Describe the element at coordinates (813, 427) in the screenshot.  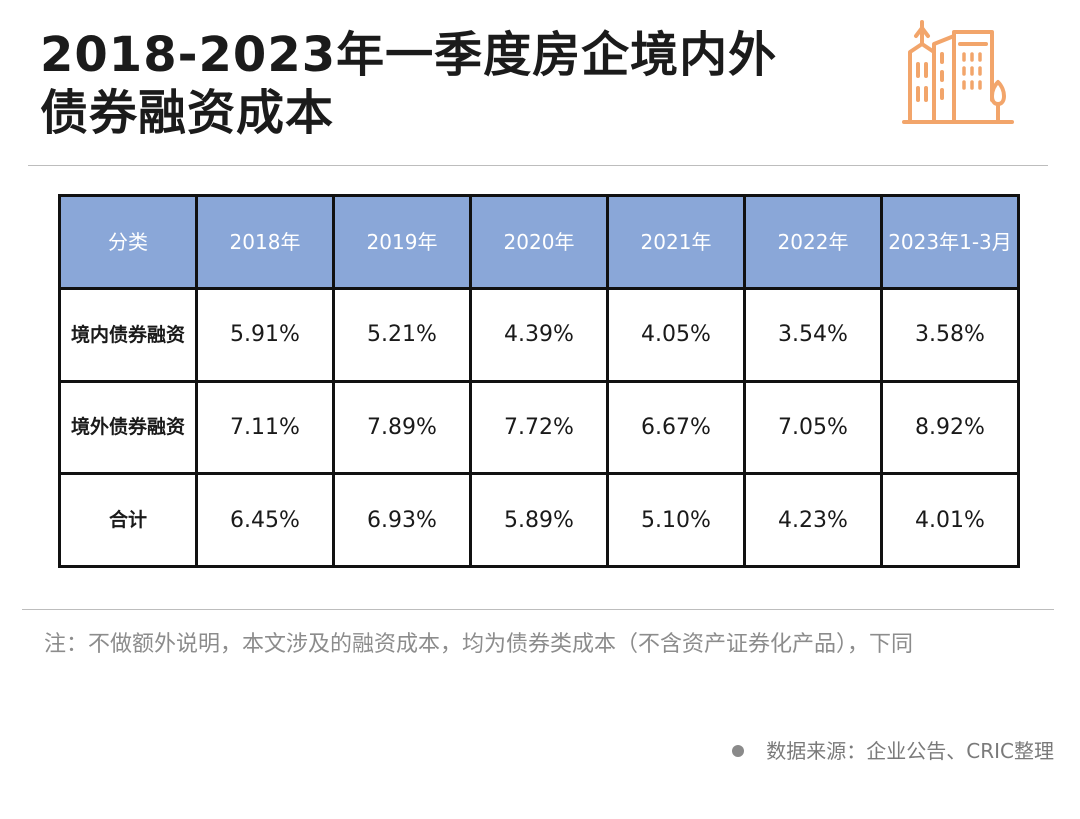
I see `value-cell: 7.05%` at that location.